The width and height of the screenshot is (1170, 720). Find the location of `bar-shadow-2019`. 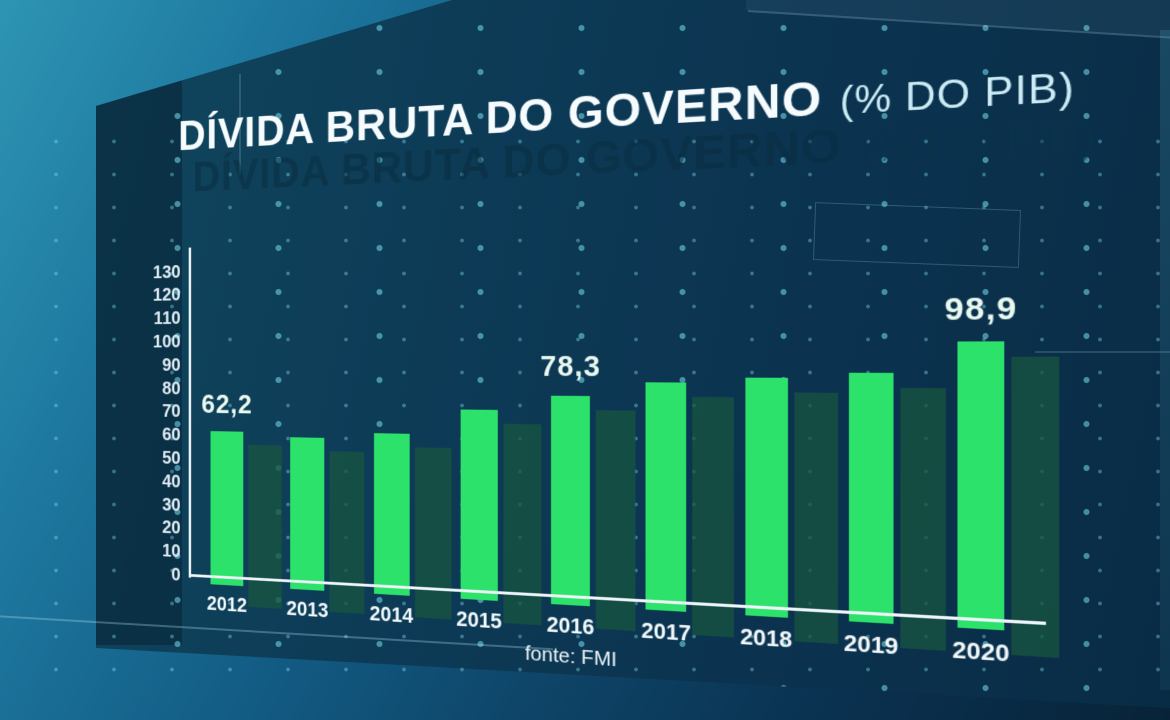

bar-shadow-2019 is located at coordinates (923, 519).